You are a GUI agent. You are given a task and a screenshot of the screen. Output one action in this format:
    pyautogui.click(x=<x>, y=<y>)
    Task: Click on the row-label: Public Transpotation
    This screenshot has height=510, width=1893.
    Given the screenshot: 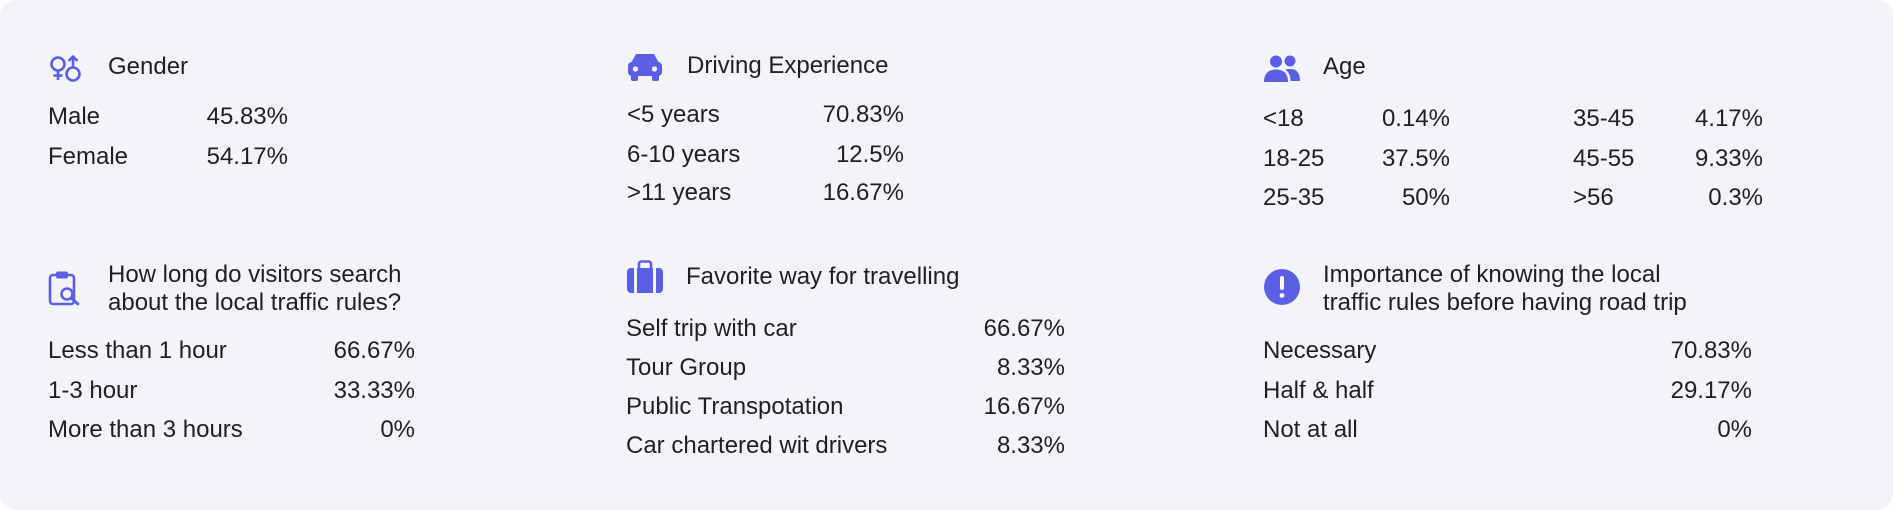 What is the action you would take?
    pyautogui.click(x=735, y=406)
    